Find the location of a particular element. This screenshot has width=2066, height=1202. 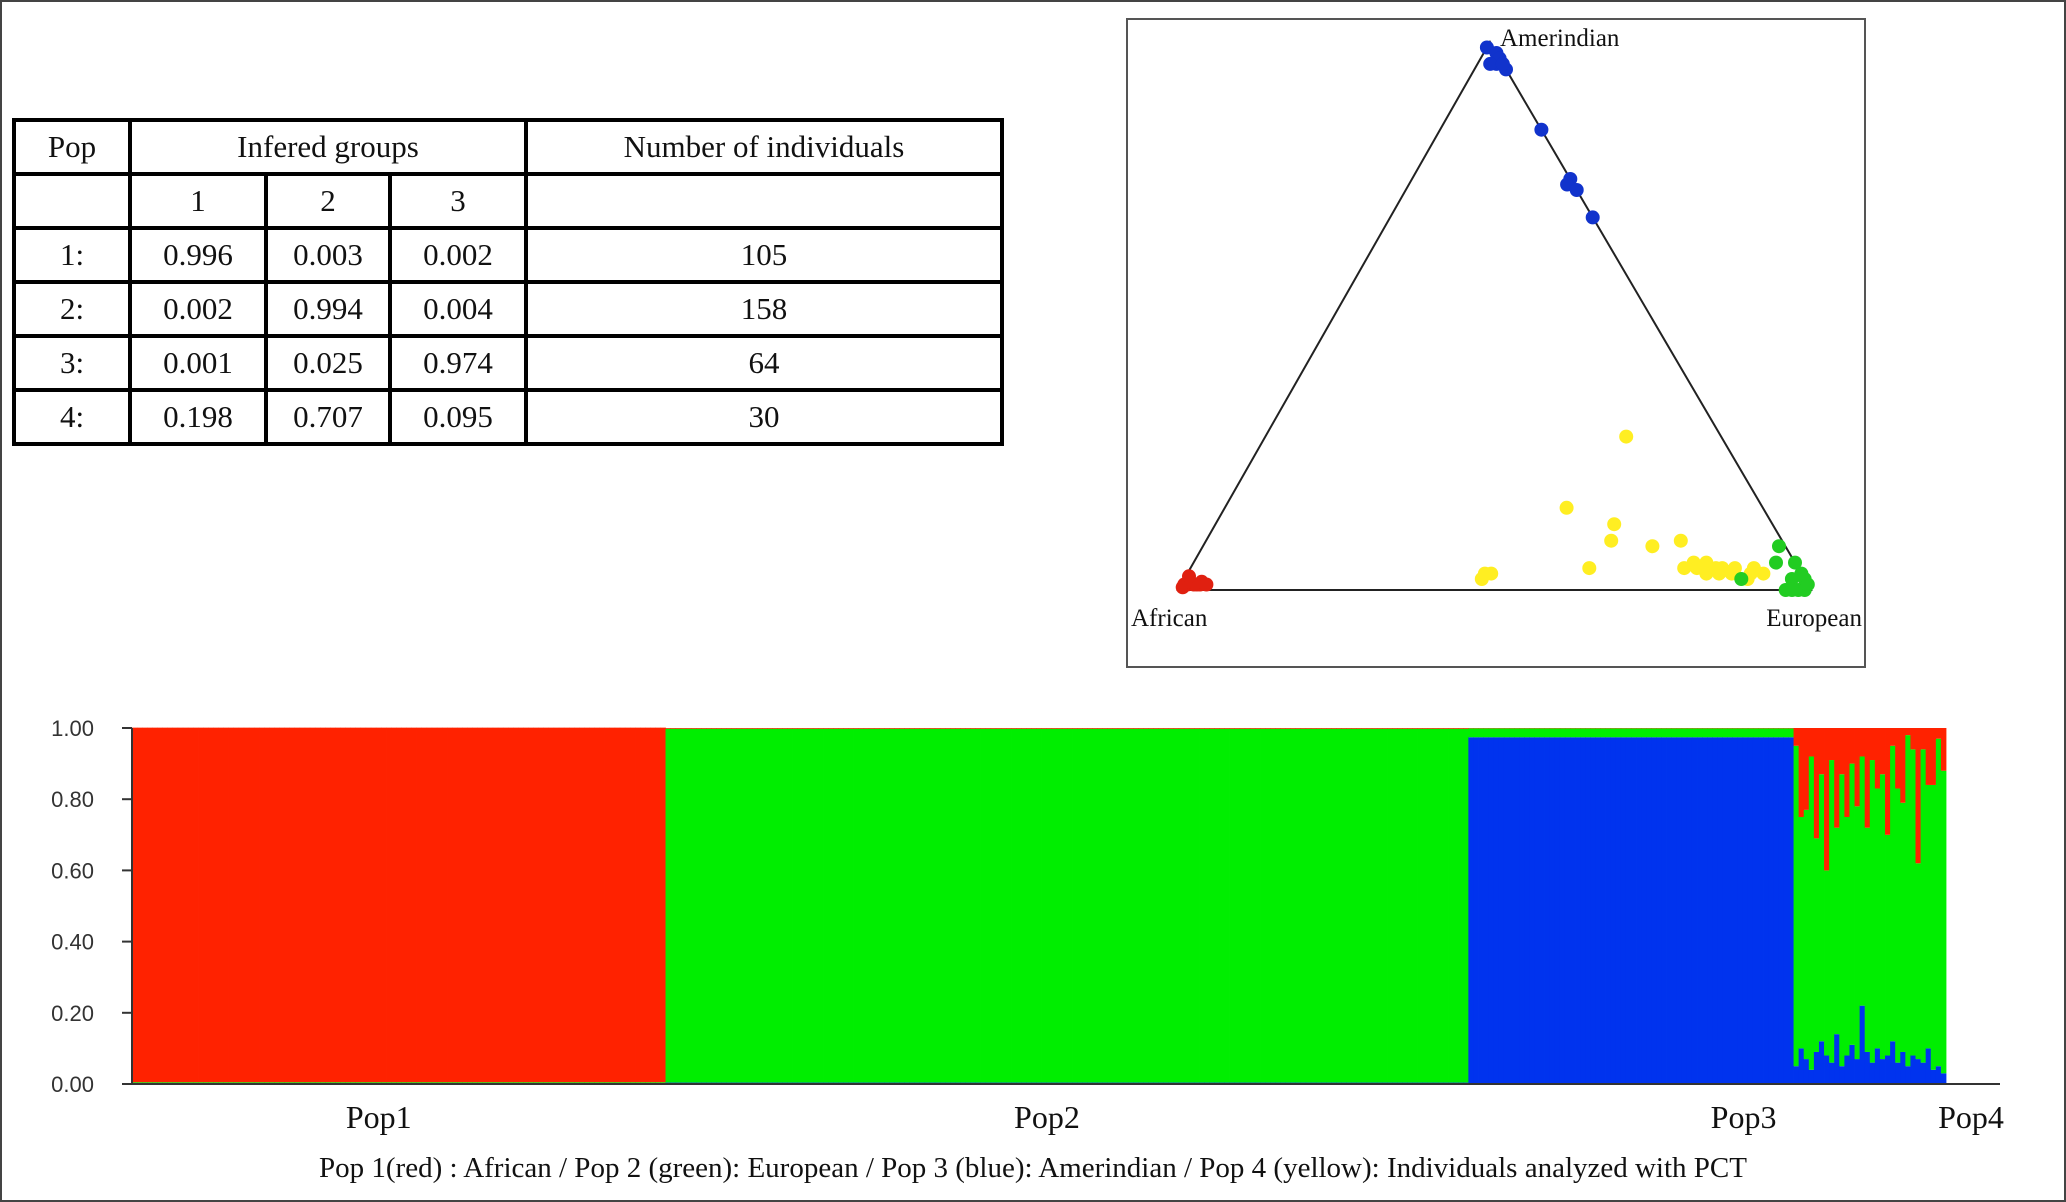

table-header-row: Pop Infered groups Number of individuals is located at coordinates (508, 147).